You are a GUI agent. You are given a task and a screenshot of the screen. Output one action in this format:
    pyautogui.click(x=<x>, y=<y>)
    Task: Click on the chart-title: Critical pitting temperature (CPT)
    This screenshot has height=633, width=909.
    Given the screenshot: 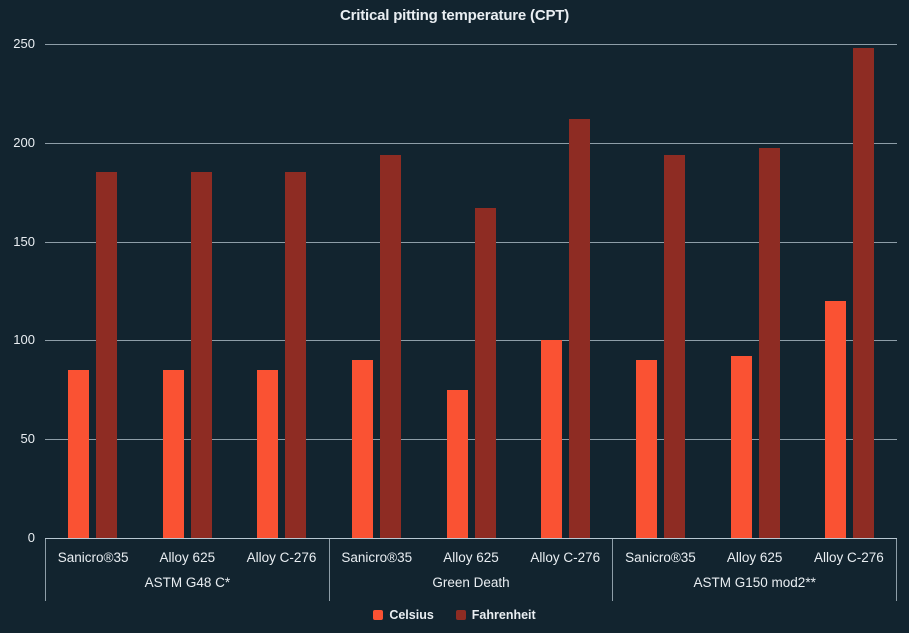 What is the action you would take?
    pyautogui.click(x=454, y=15)
    